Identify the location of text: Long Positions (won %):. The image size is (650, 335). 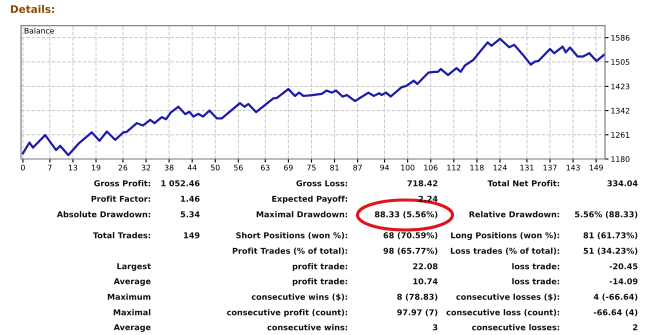
(505, 236).